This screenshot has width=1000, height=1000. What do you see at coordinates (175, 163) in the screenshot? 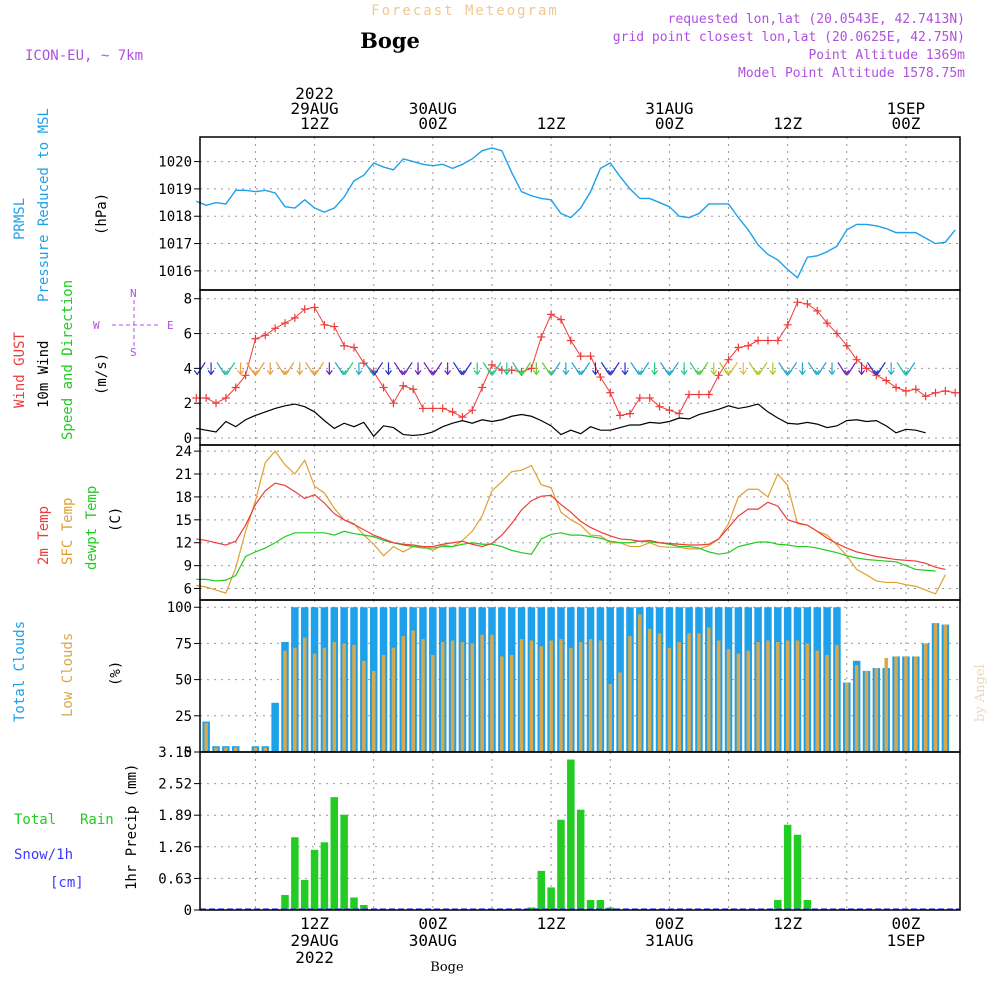
I see `y-tick-label: 1020` at bounding box center [175, 163].